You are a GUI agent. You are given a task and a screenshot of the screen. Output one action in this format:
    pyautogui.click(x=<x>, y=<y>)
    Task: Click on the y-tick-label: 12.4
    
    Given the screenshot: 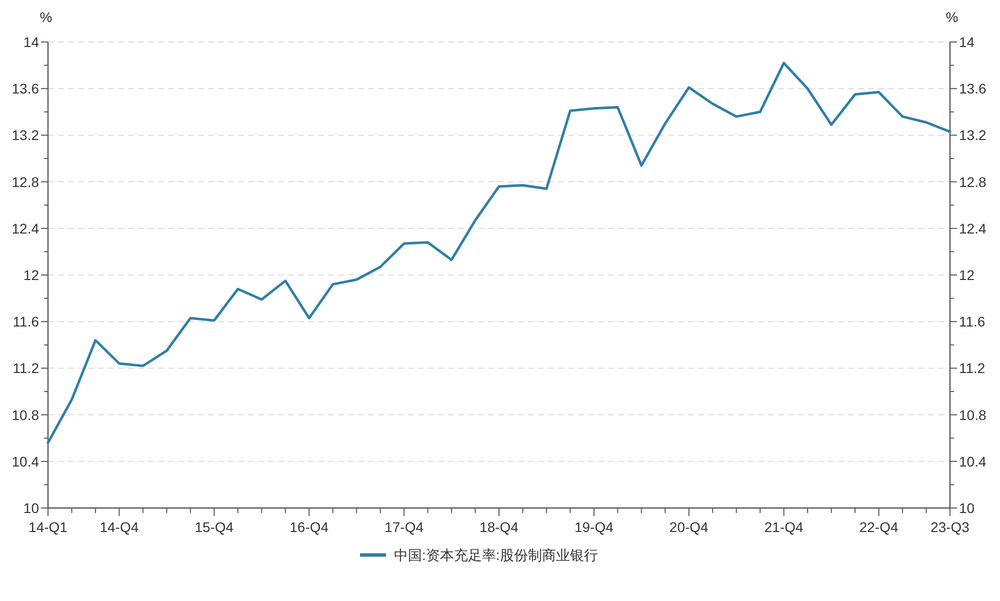 What is the action you would take?
    pyautogui.click(x=26, y=228)
    